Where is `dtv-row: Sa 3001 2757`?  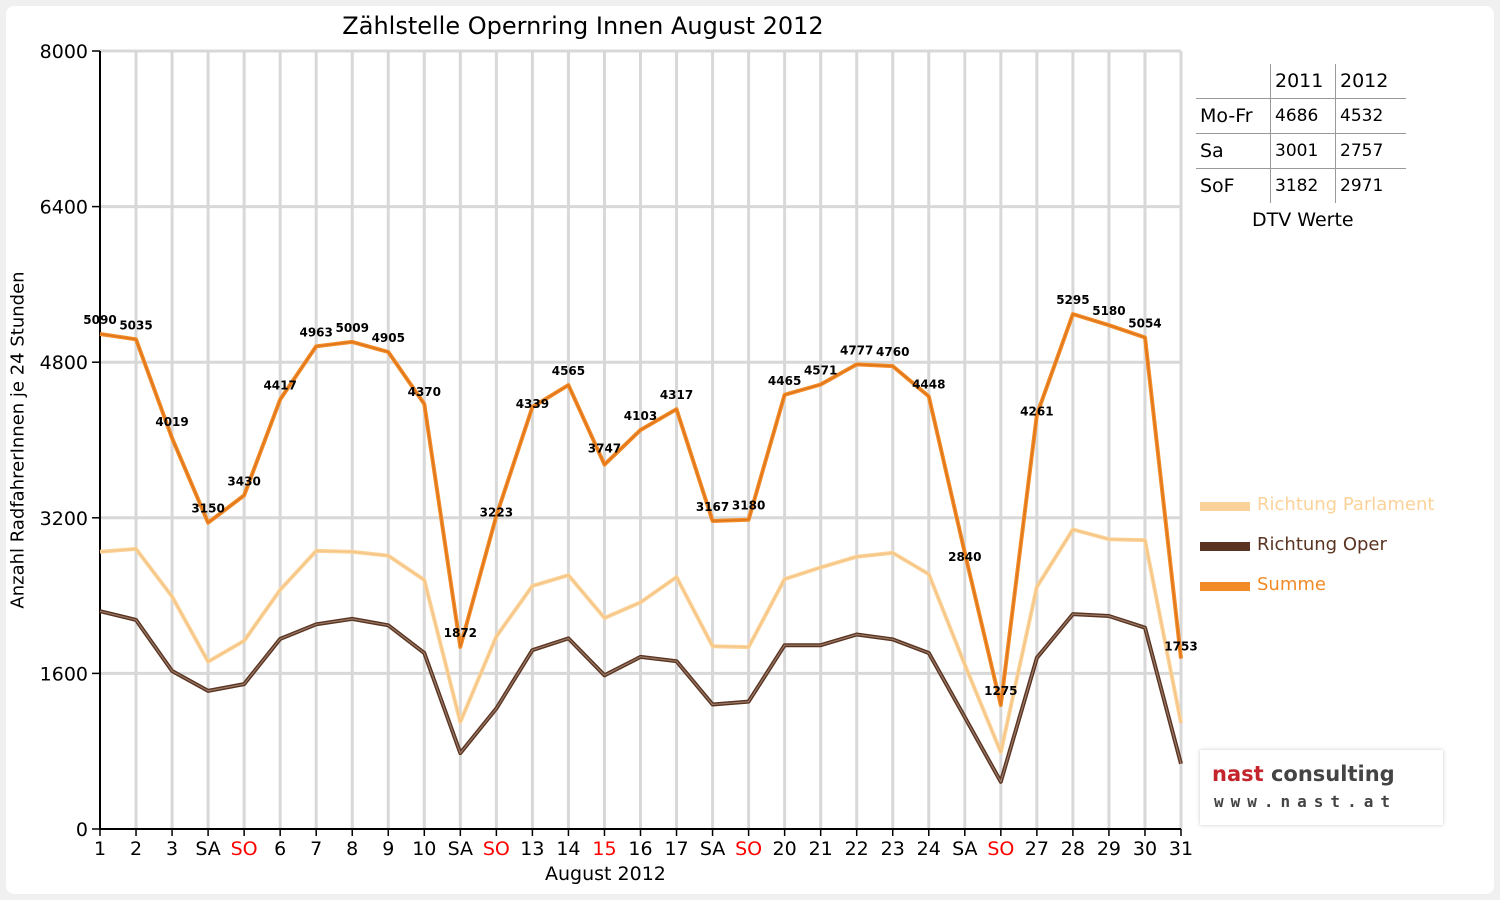 dtv-row: Sa 3001 2757 is located at coordinates (1301, 151).